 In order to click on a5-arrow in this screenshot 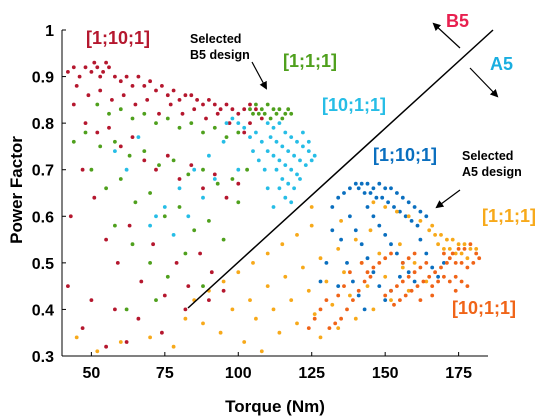, I will do `click(484, 82)`.